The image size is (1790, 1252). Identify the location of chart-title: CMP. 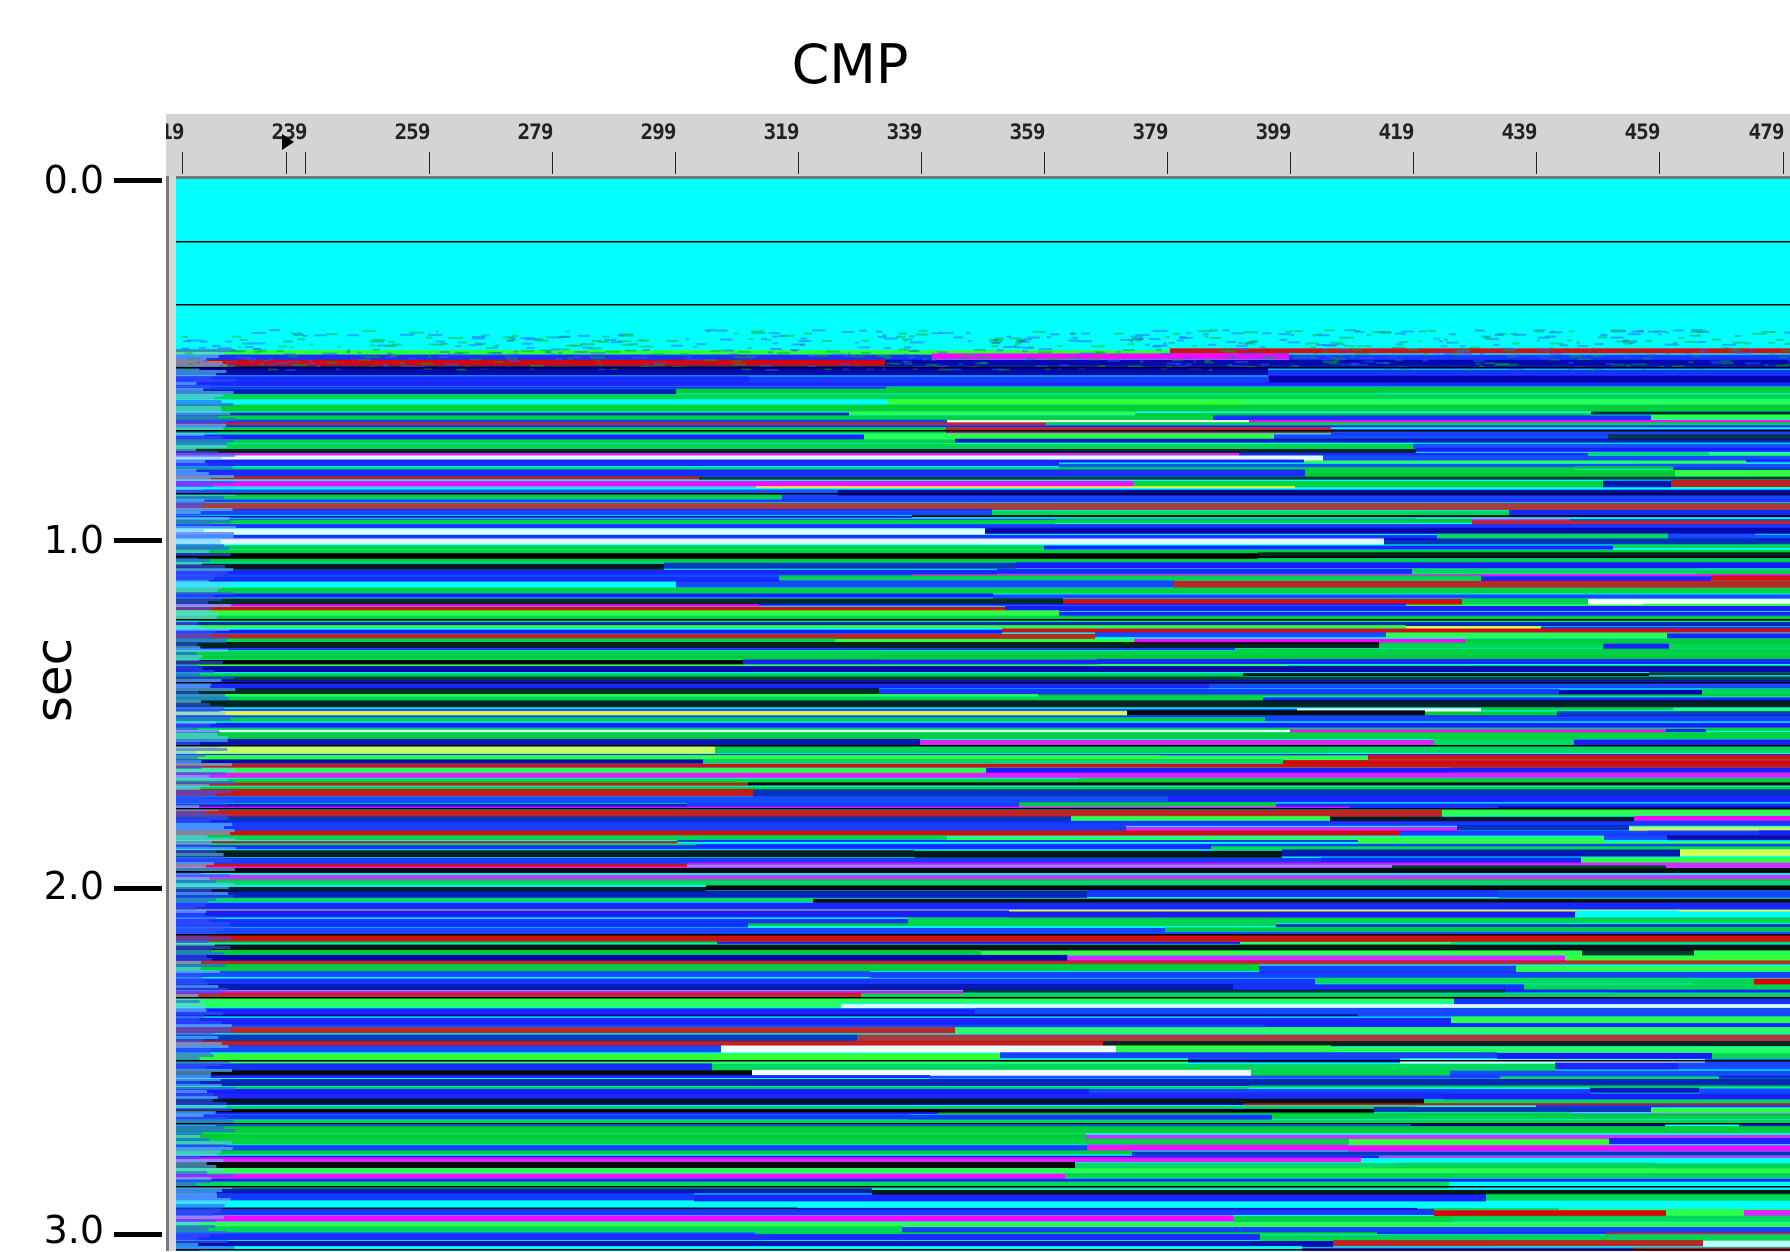
(850, 64).